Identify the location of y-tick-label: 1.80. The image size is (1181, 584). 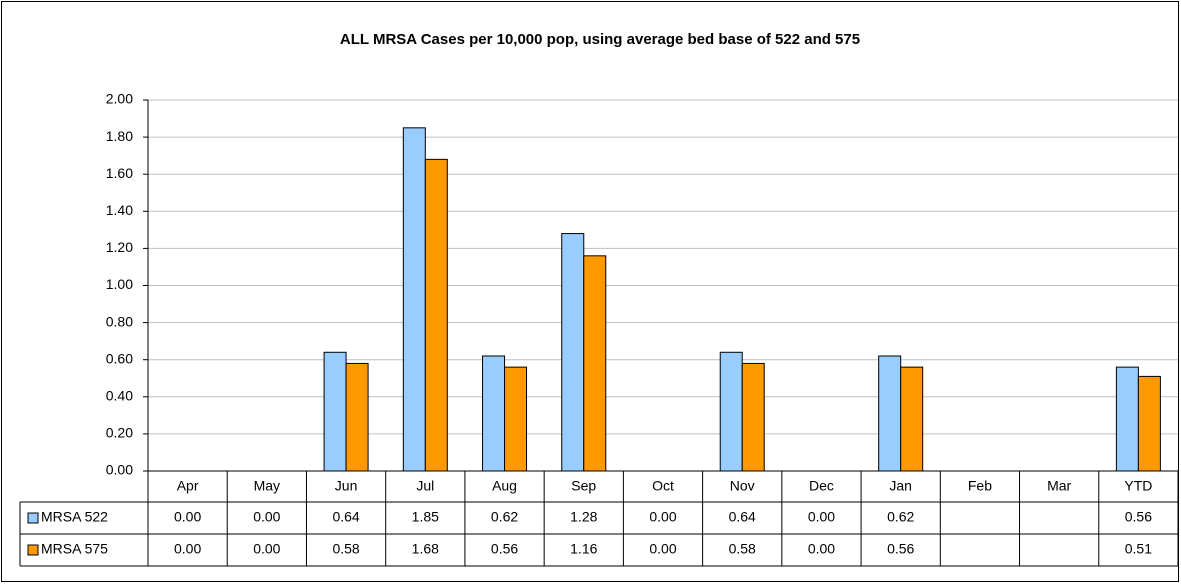
(119, 136).